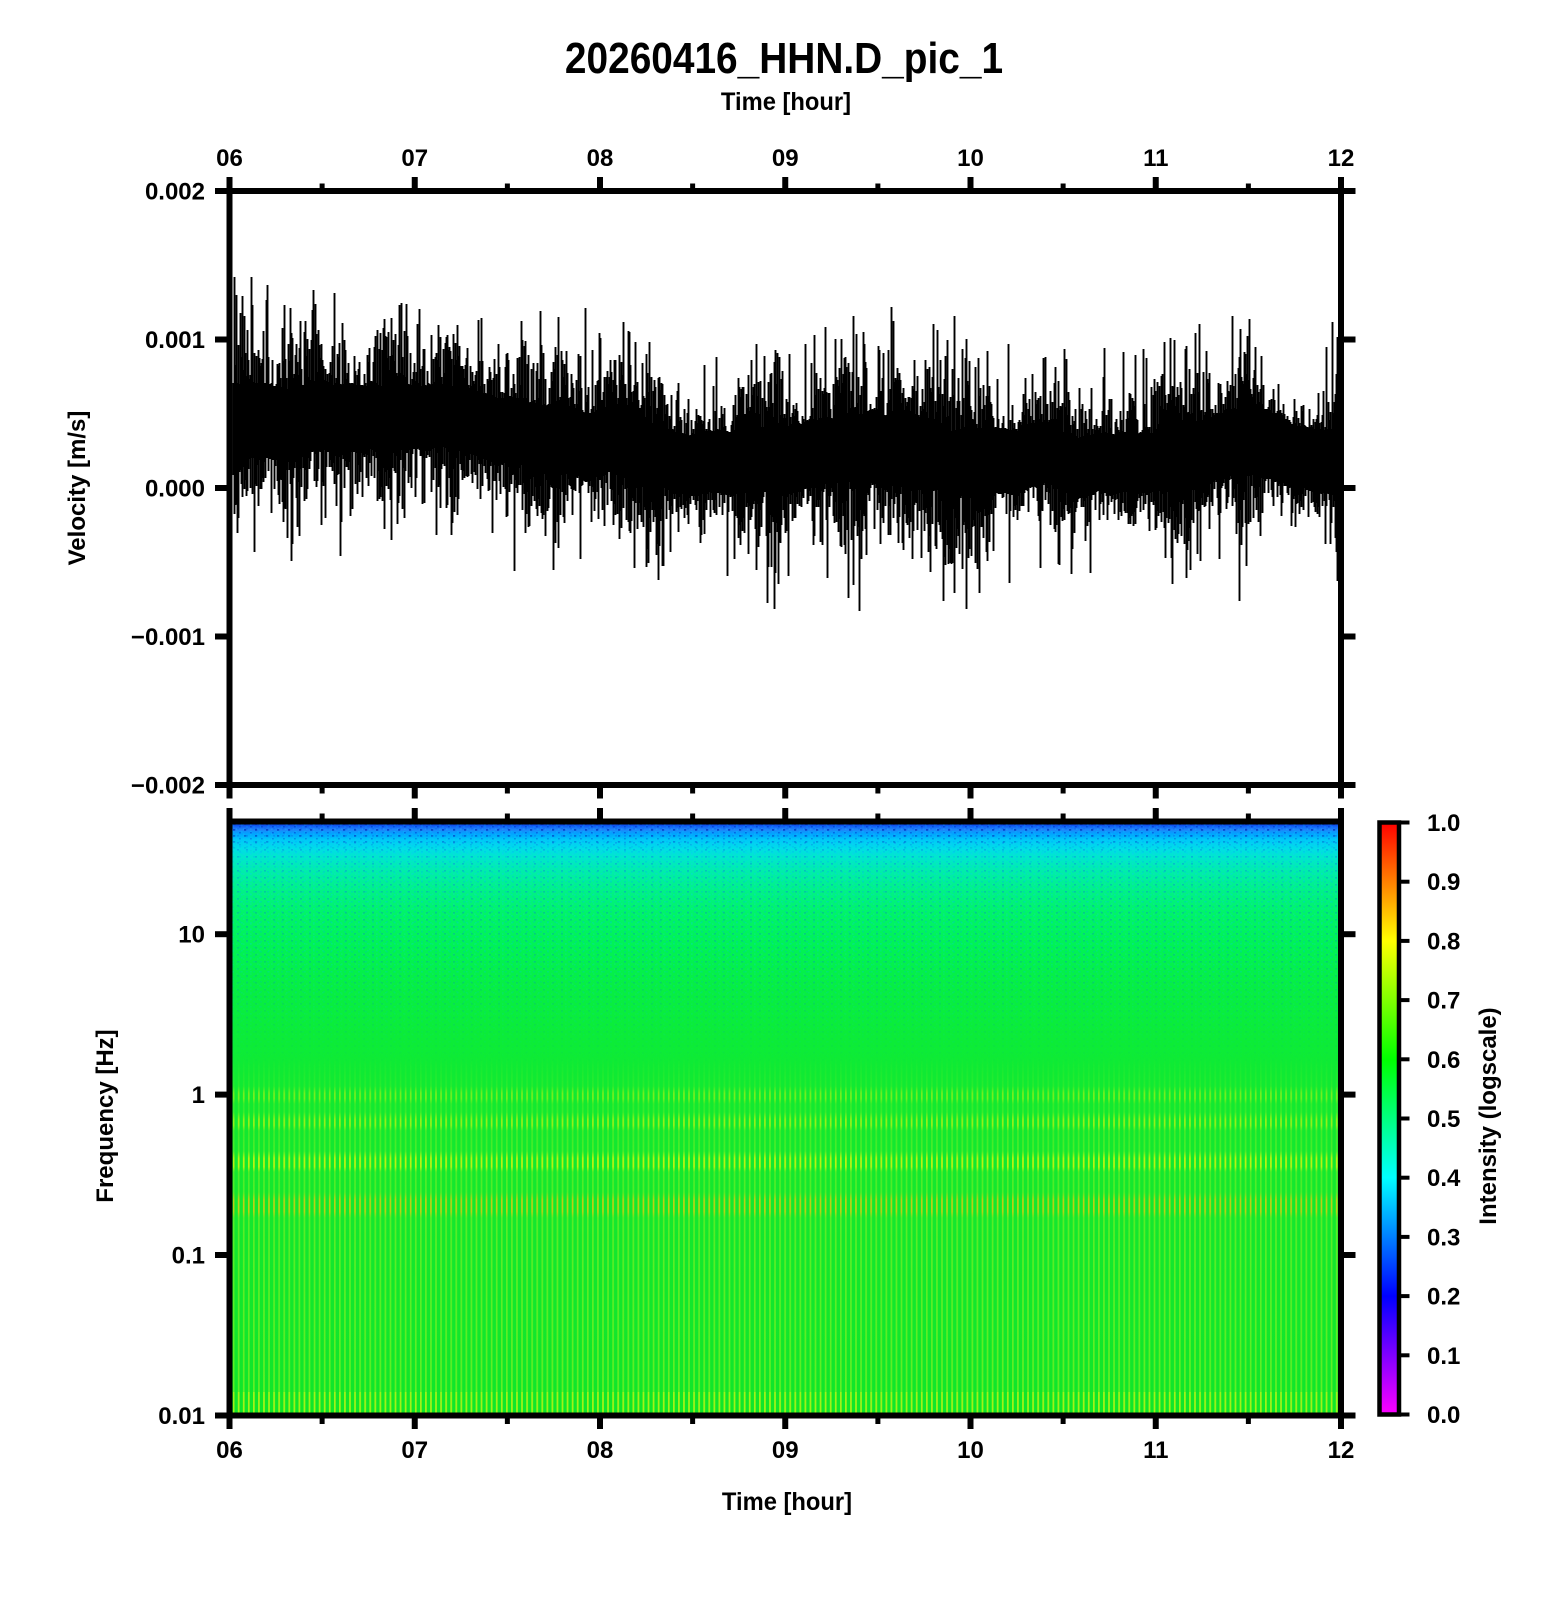  Describe the element at coordinates (175, 340) in the screenshot. I see `svg-text: 0.001` at that location.